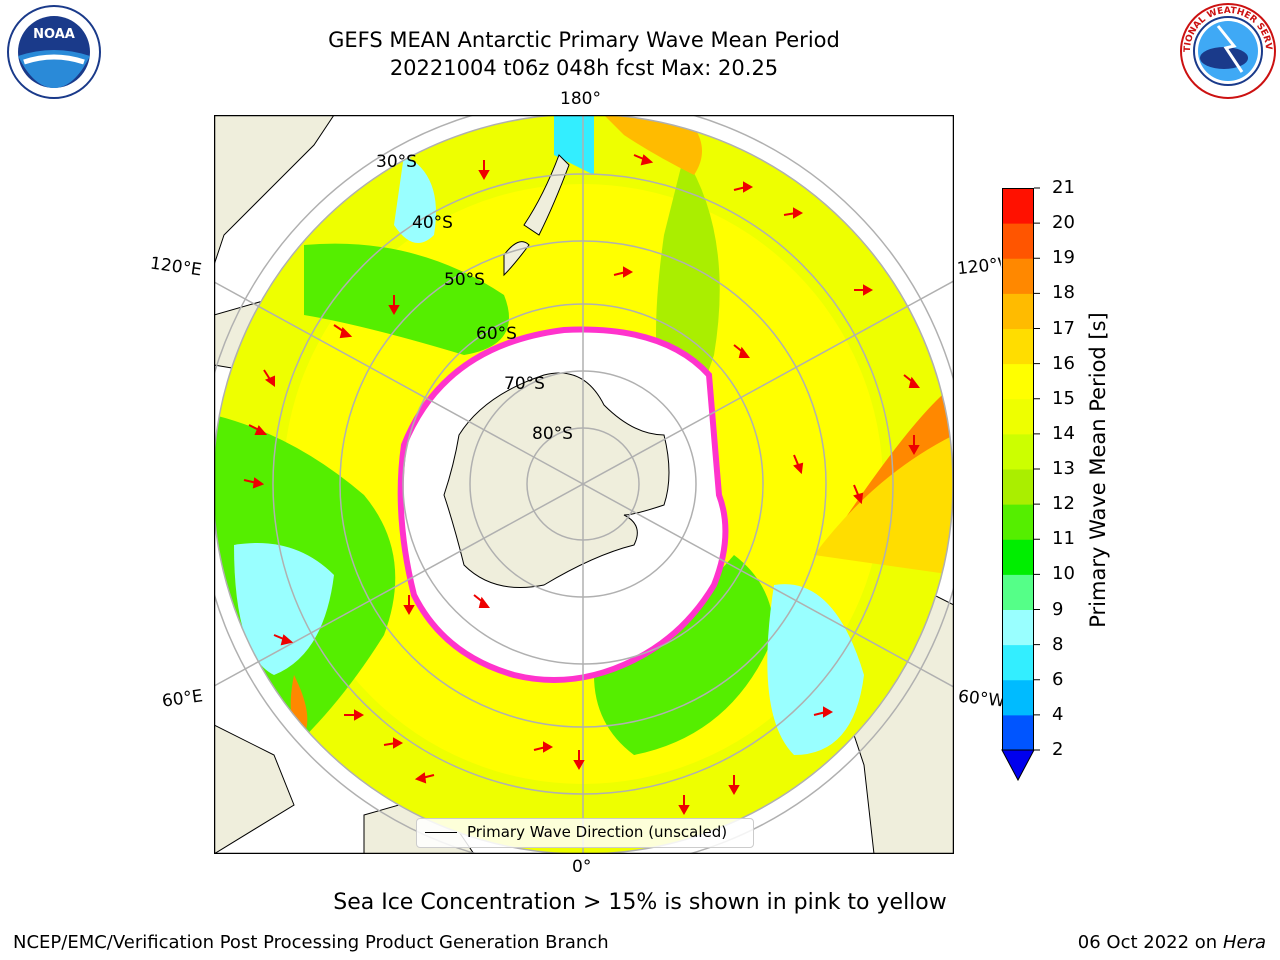 This screenshot has width=1280, height=960. Describe the element at coordinates (1063, 504) in the screenshot. I see `colorbar-tick-label: 12` at that location.